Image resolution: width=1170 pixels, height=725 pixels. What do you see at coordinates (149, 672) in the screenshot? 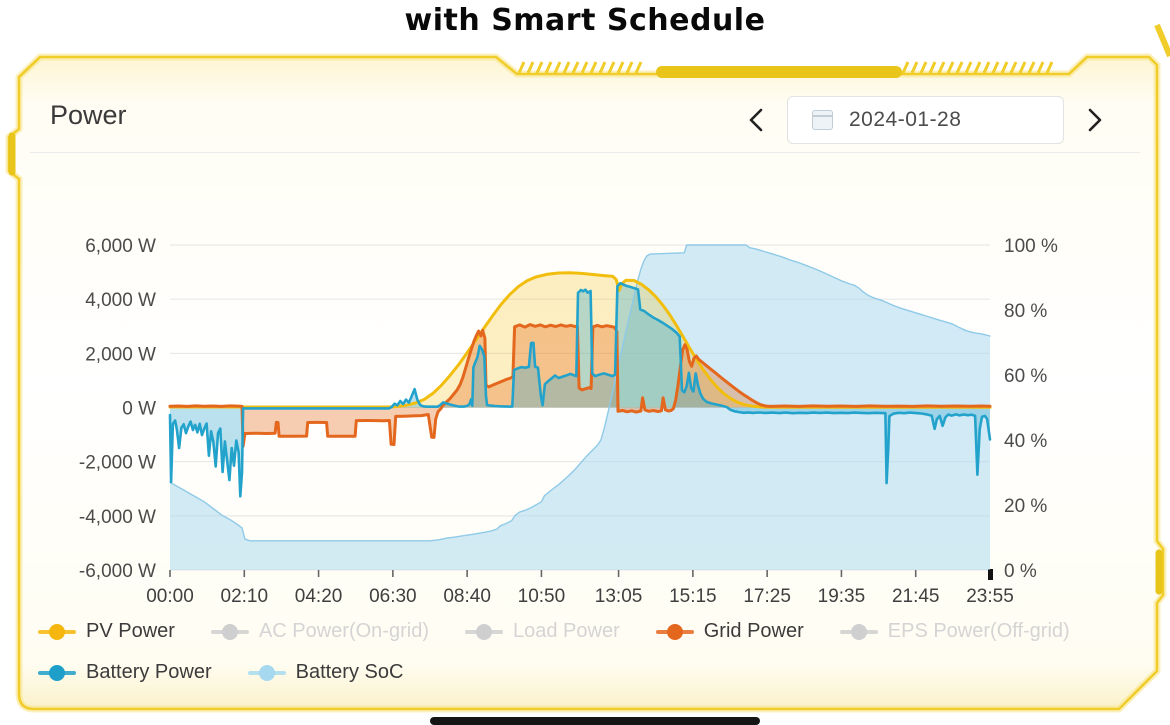
I see `legend-label-battery-power: Battery Power` at bounding box center [149, 672].